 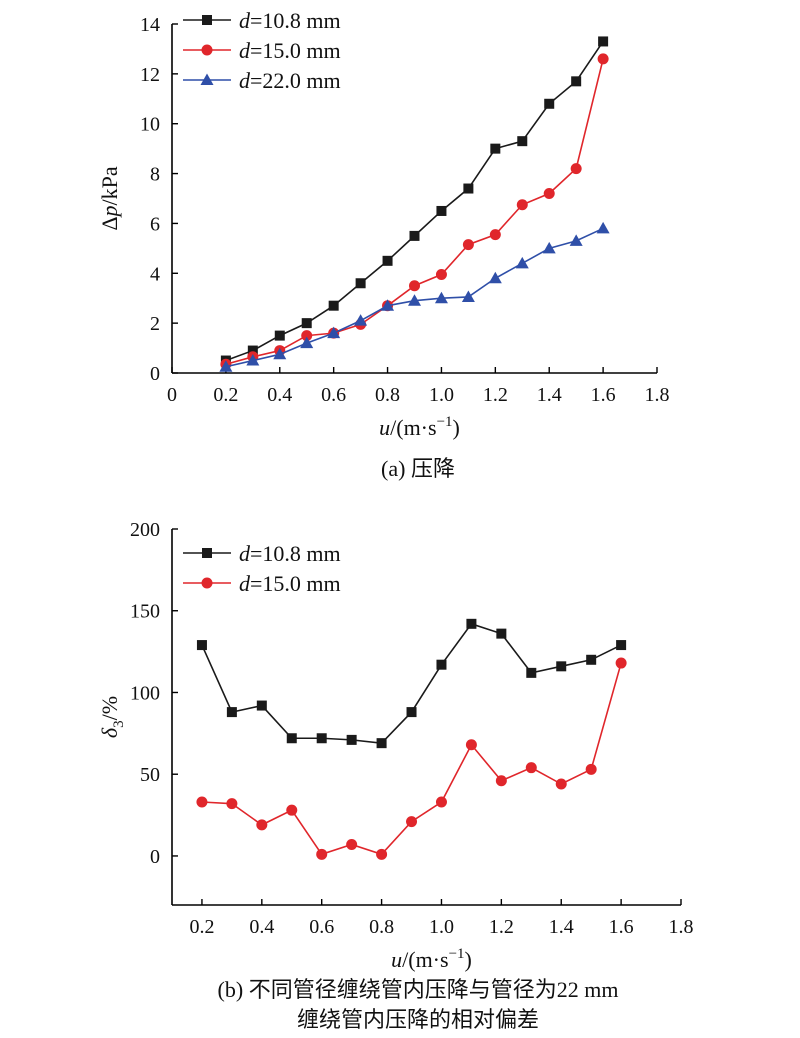 I want to click on x-tick-label: 1.2, so click(x=501, y=927).